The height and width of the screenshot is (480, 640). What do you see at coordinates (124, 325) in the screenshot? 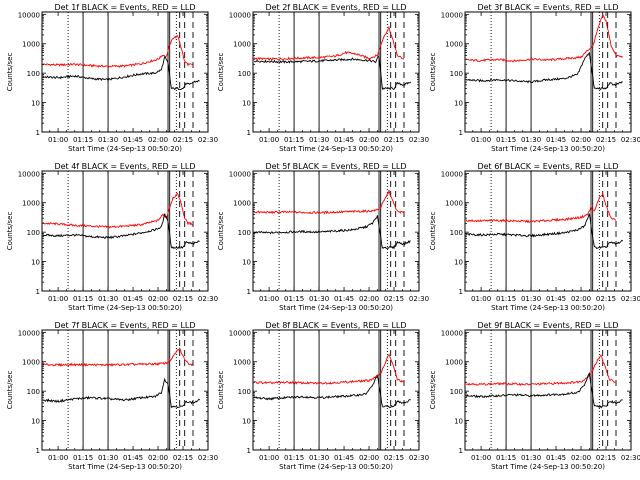
I see `chart-title: Det 7f BLACK = Events, RED = LLD` at bounding box center [124, 325].